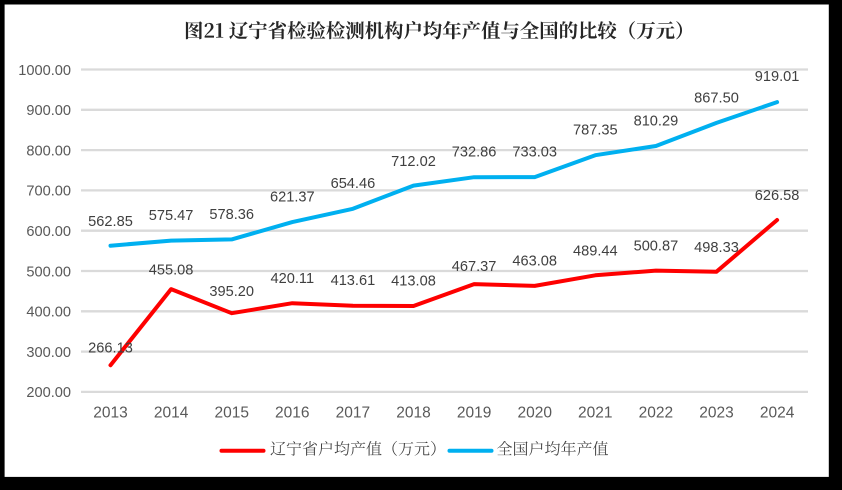 Image resolution: width=842 pixels, height=490 pixels. What do you see at coordinates (716, 412) in the screenshot?
I see `svg-text: 2023` at bounding box center [716, 412].